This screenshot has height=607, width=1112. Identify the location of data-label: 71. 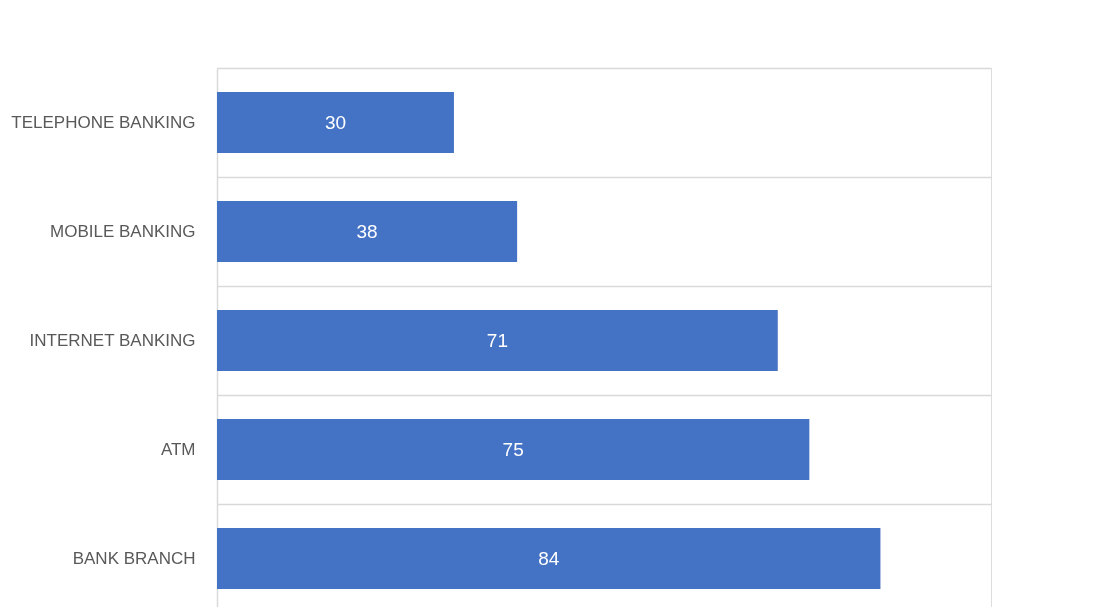
(497, 340).